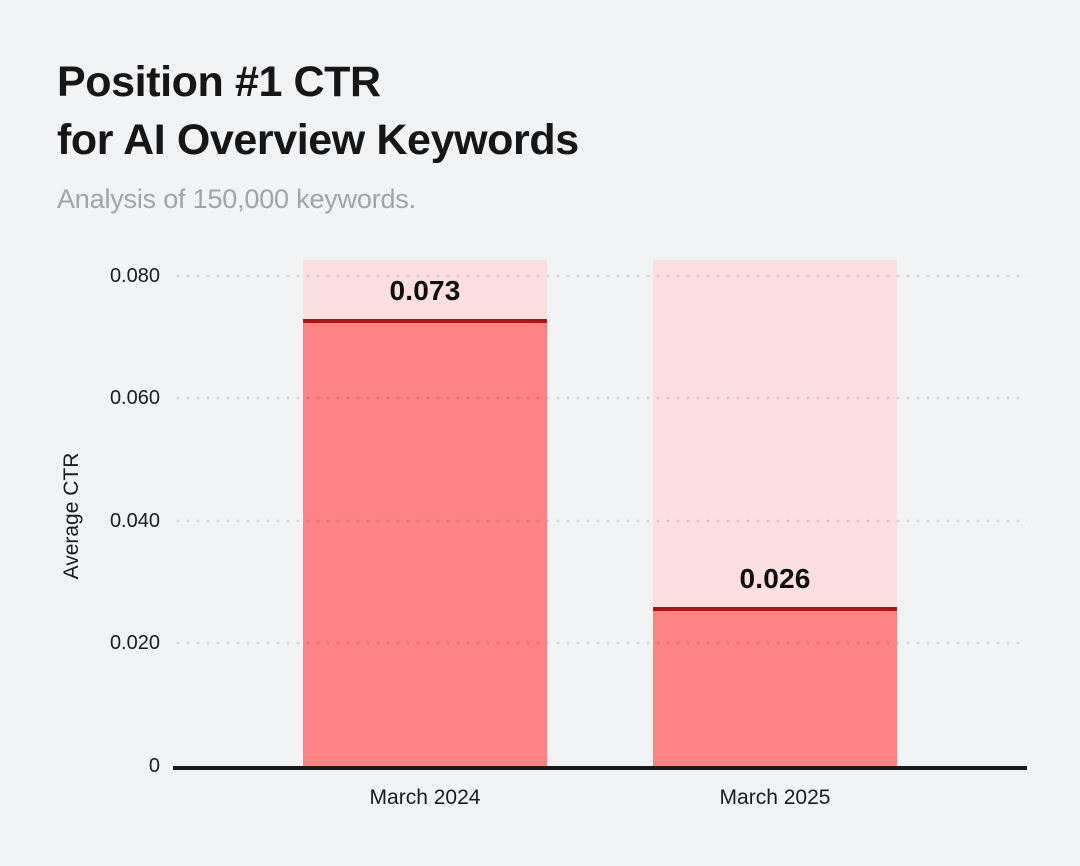 This screenshot has height=866, width=1080. I want to click on bar-value-label: 0.026, so click(775, 578).